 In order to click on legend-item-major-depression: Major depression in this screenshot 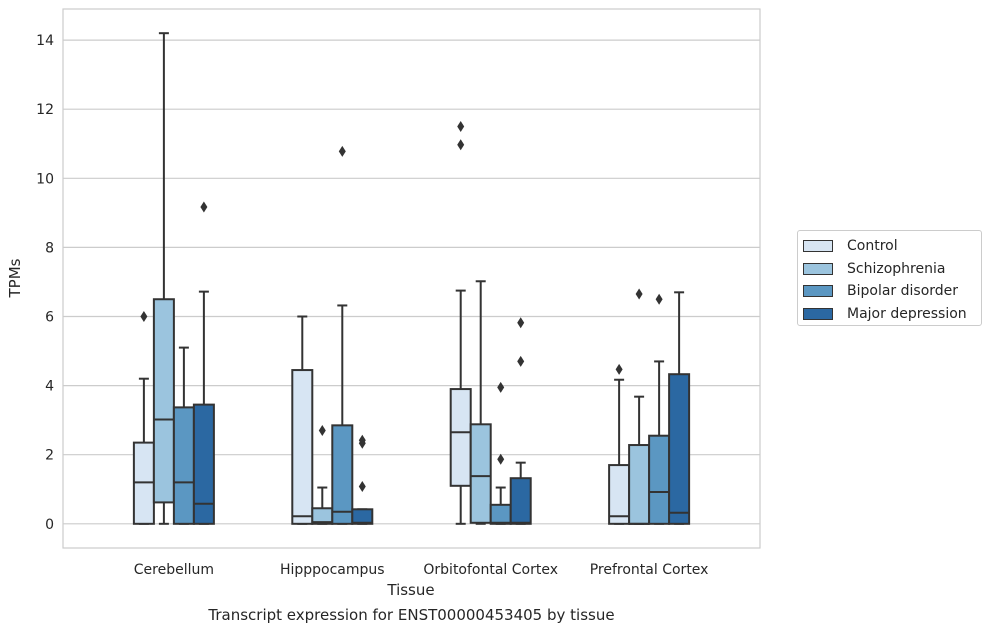, I will do `click(892, 314)`.